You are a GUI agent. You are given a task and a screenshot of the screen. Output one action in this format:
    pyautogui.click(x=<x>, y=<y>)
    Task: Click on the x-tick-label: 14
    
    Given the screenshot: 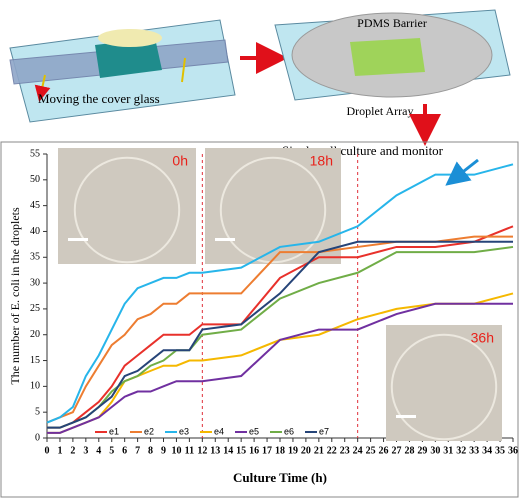 What is the action you would take?
    pyautogui.click(x=228, y=450)
    